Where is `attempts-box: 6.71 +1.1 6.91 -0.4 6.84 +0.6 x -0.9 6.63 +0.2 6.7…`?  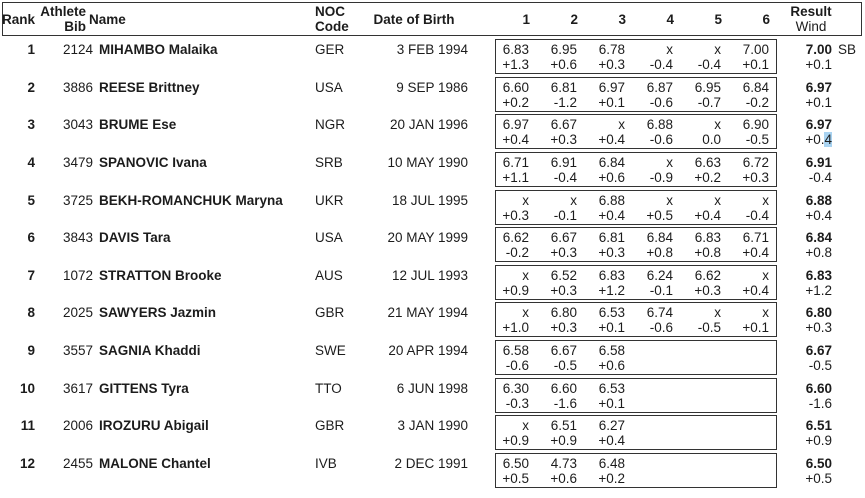 attempts-box: 6.71 +1.1 6.91 -0.4 6.84 +0.6 x -0.9 6.63 +0.2 6.7… is located at coordinates (636, 169).